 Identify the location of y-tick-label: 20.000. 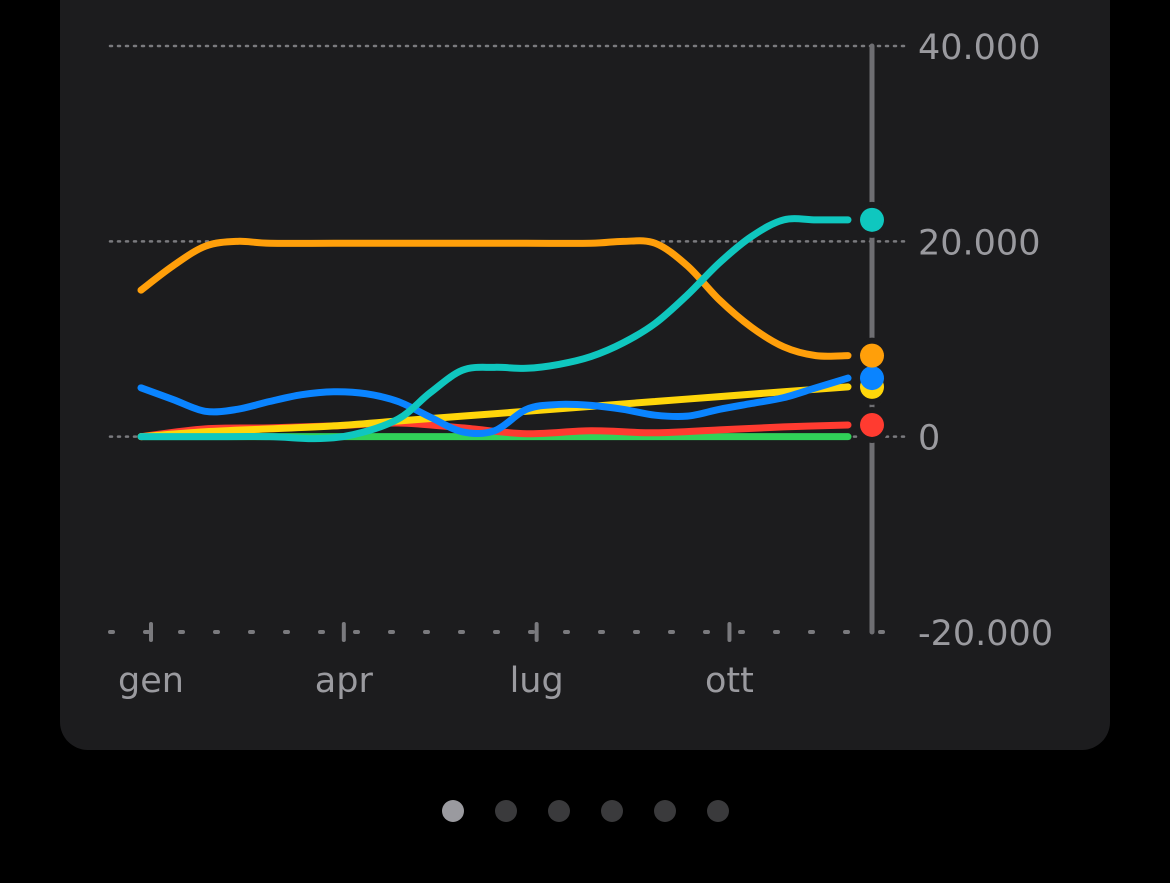
(979, 243).